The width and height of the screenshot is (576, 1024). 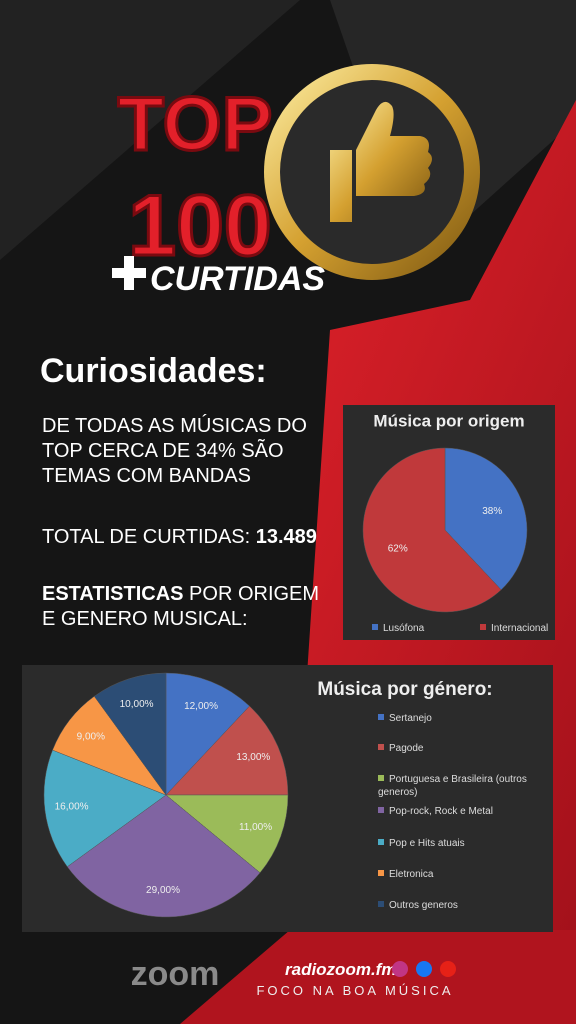 I want to click on logo-top: TOP, so click(x=195, y=124).